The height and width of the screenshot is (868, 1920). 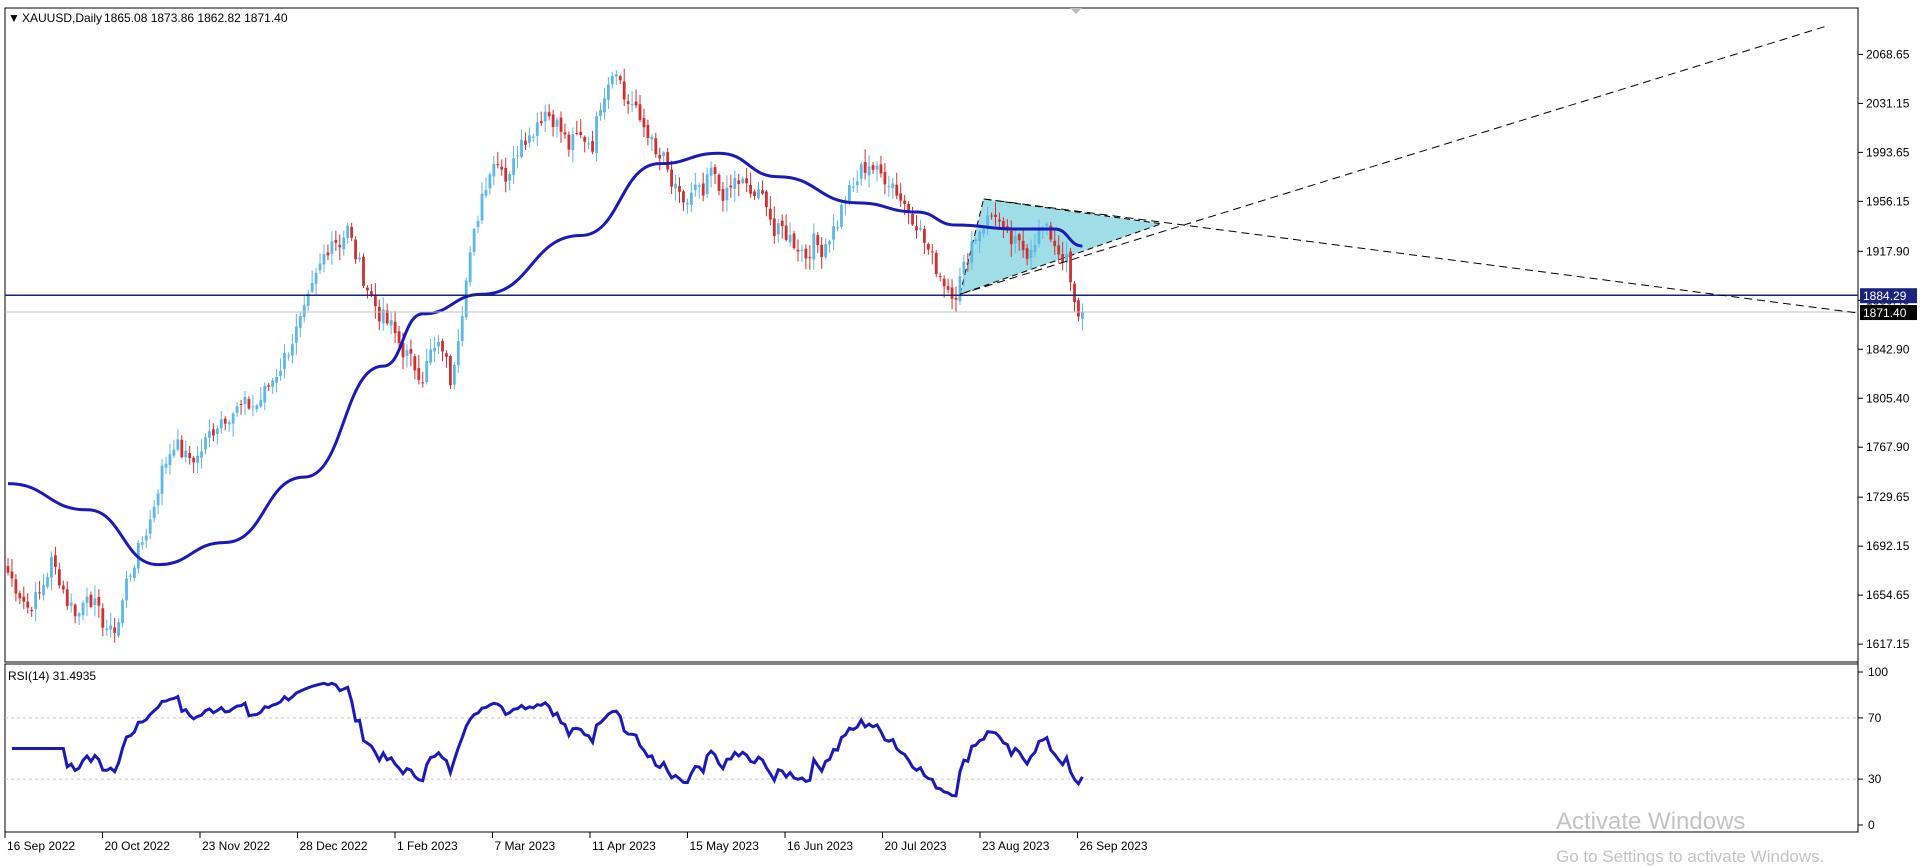 I want to click on symbol-dropdown-icon: ▼, so click(x=14, y=18).